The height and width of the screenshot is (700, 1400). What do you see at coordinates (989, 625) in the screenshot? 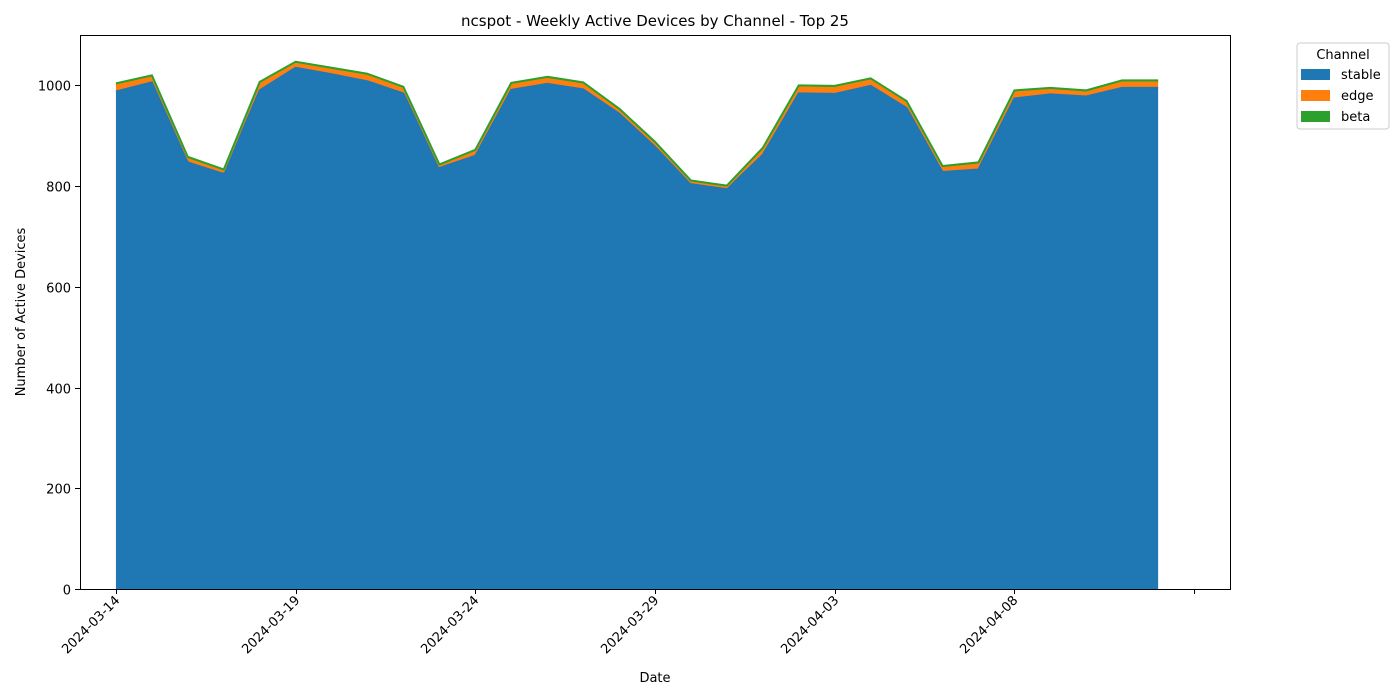
I see `x-tick-label: 2024-04-08` at bounding box center [989, 625].